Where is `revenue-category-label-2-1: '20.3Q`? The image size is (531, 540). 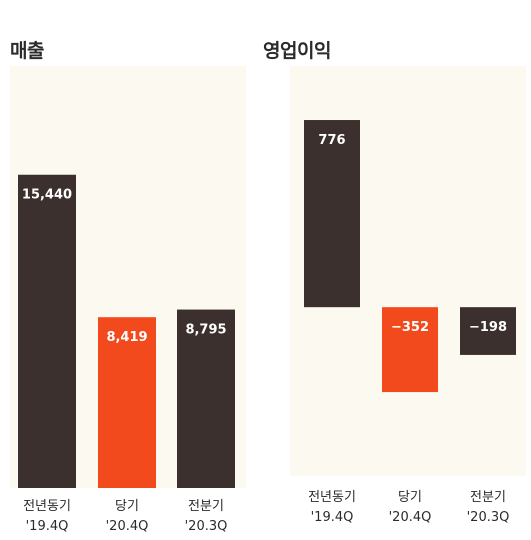
revenue-category-label-2-1: '20.3Q is located at coordinates (206, 526).